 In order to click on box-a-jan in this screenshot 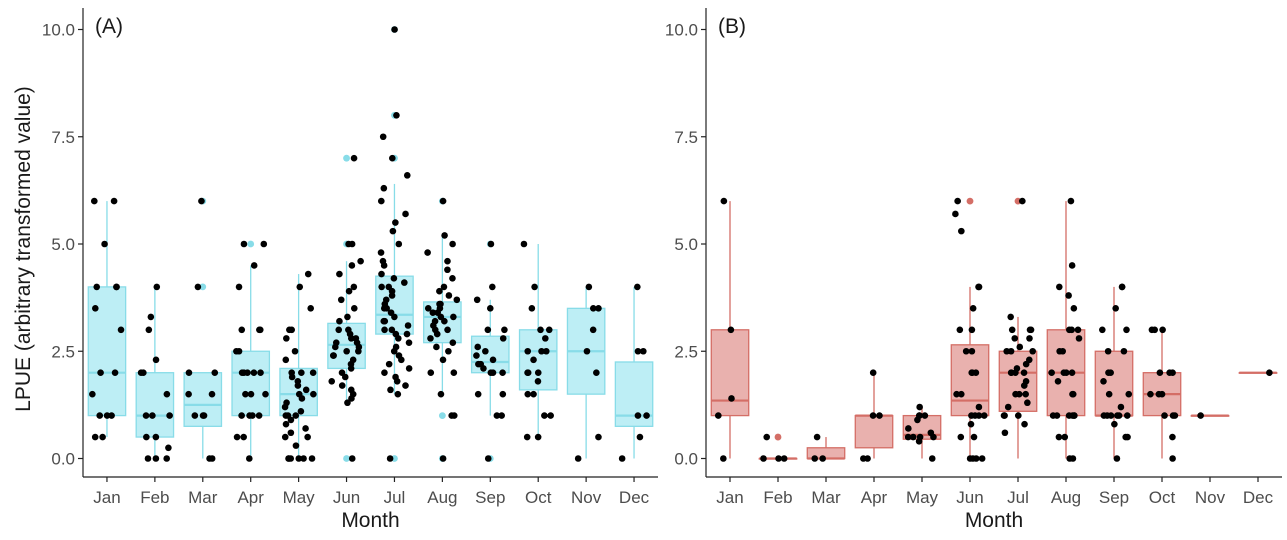, I will do `click(107, 319)`.